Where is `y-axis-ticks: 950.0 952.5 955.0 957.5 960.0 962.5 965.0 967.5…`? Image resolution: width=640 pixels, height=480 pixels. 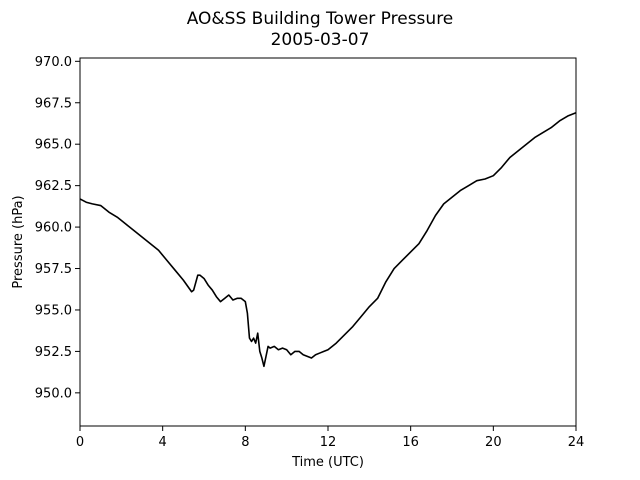 y-axis-ticks: 950.0 952.5 955.0 957.5 960.0 962.5 965.0 967.5… is located at coordinates (57, 228).